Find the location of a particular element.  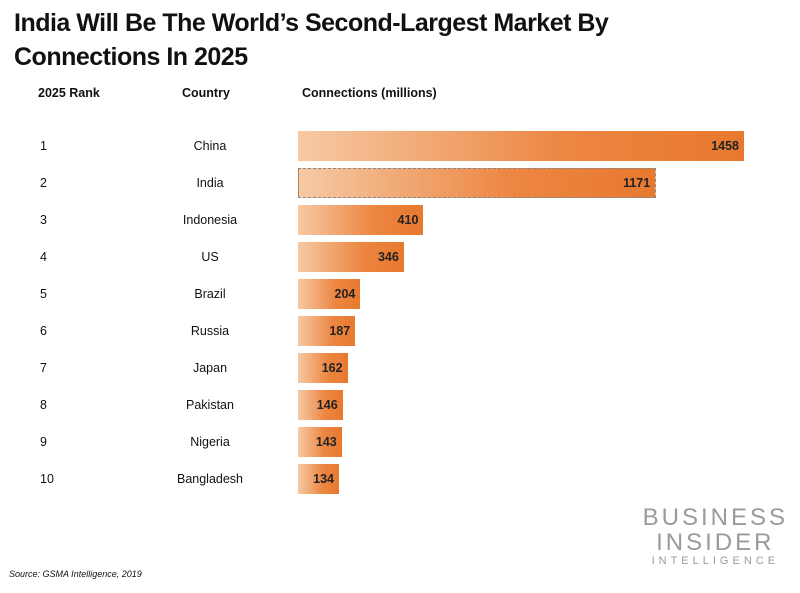

bar-indonesia: 410 is located at coordinates (361, 220).